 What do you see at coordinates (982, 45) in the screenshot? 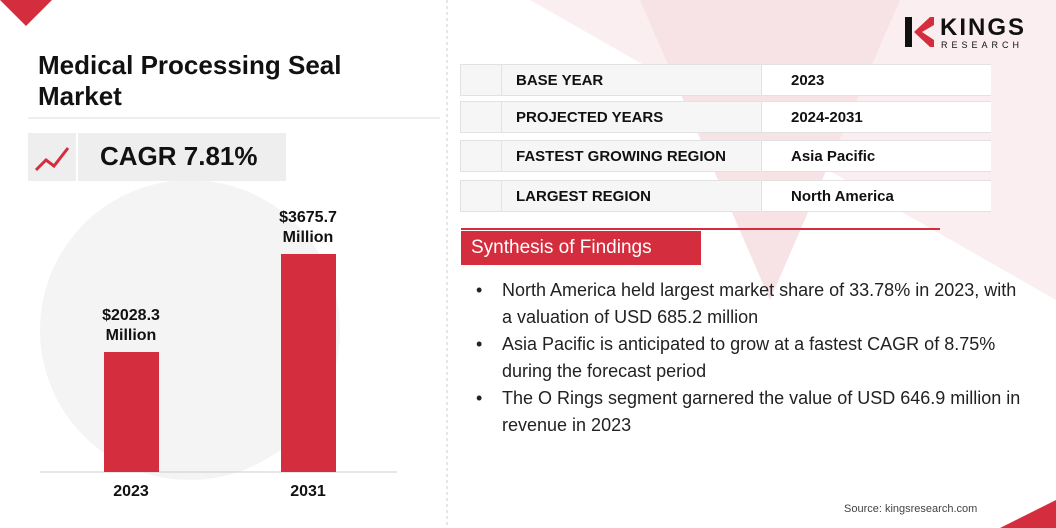
I see `logo-tagline: RESEARCH` at bounding box center [982, 45].